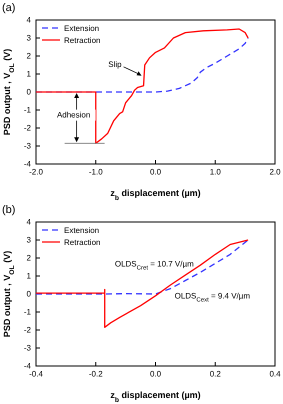 The image size is (283, 404). Describe the element at coordinates (36, 172) in the screenshot. I see `x-tick-label: -2.0` at that location.